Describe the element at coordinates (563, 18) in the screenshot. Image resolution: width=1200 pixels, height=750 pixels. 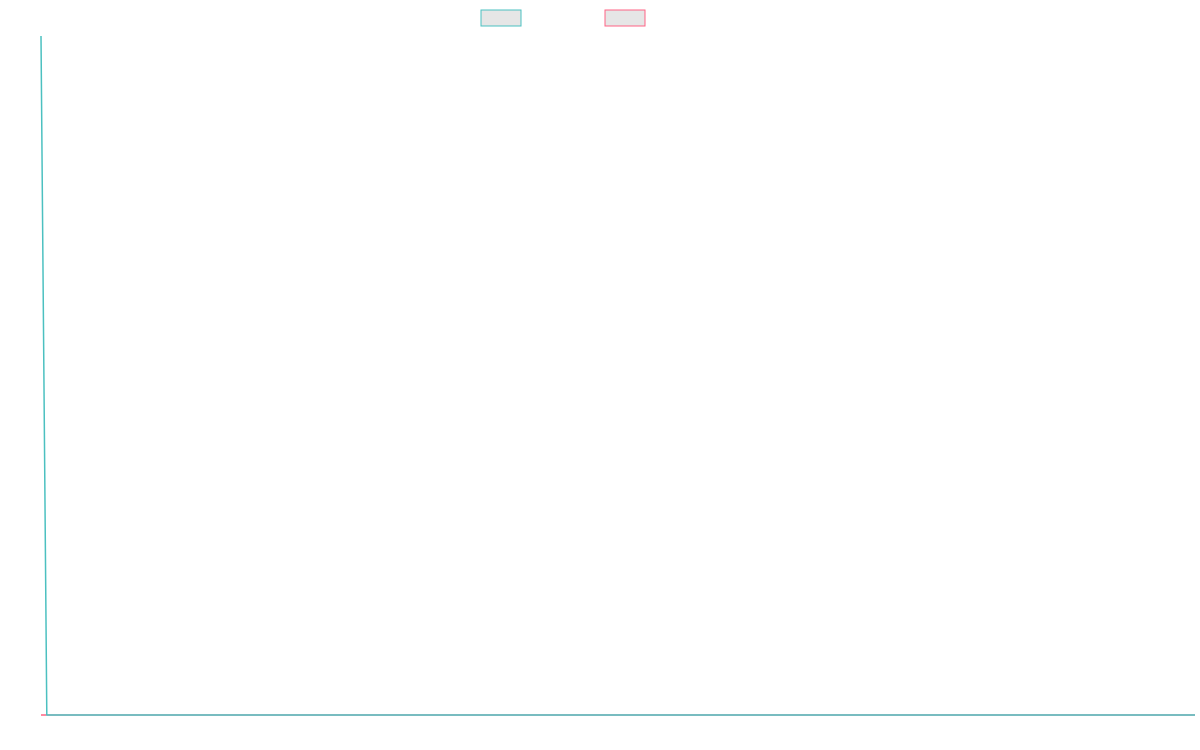
I see `chart-legend` at that location.